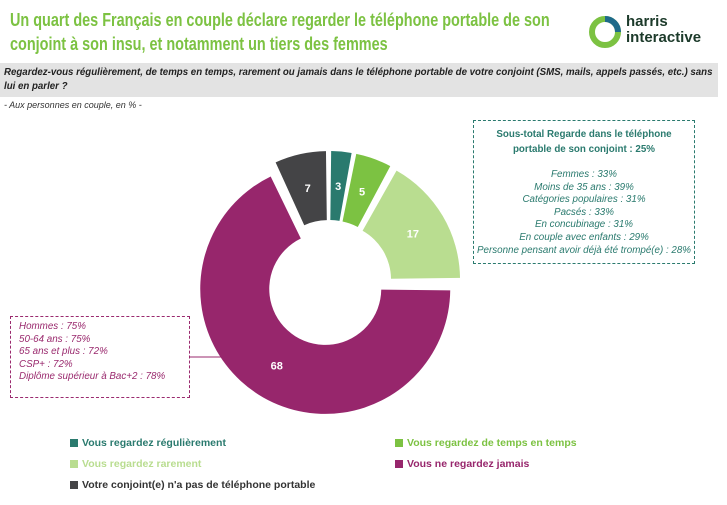  I want to click on legend-item-rarely: Vous regardez rarement, so click(135, 464).